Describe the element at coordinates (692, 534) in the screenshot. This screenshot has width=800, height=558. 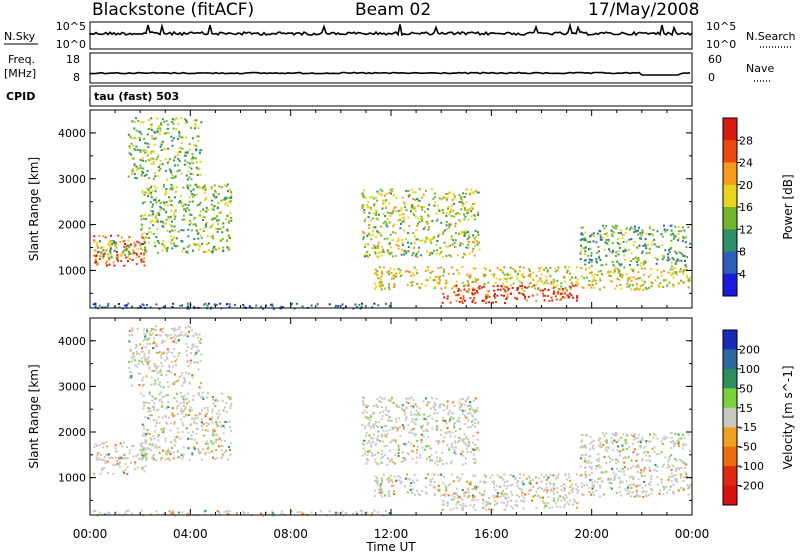
I see `x-tick-label: 00:00` at that location.